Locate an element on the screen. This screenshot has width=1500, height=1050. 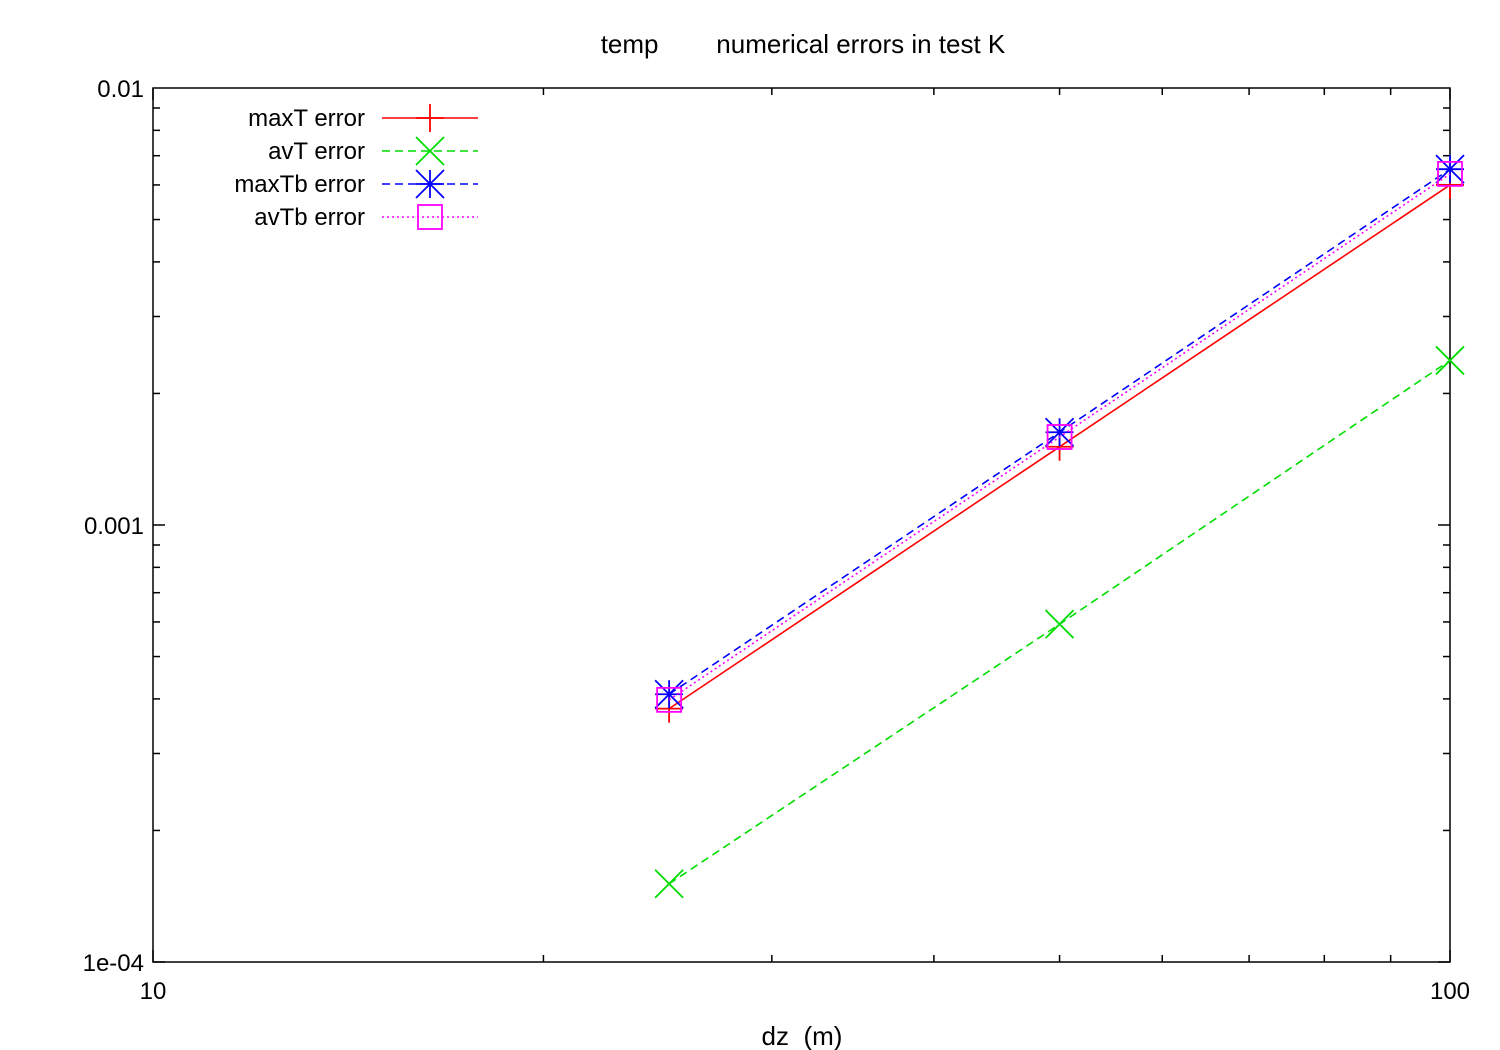
legend-item: avT error is located at coordinates (373, 151).